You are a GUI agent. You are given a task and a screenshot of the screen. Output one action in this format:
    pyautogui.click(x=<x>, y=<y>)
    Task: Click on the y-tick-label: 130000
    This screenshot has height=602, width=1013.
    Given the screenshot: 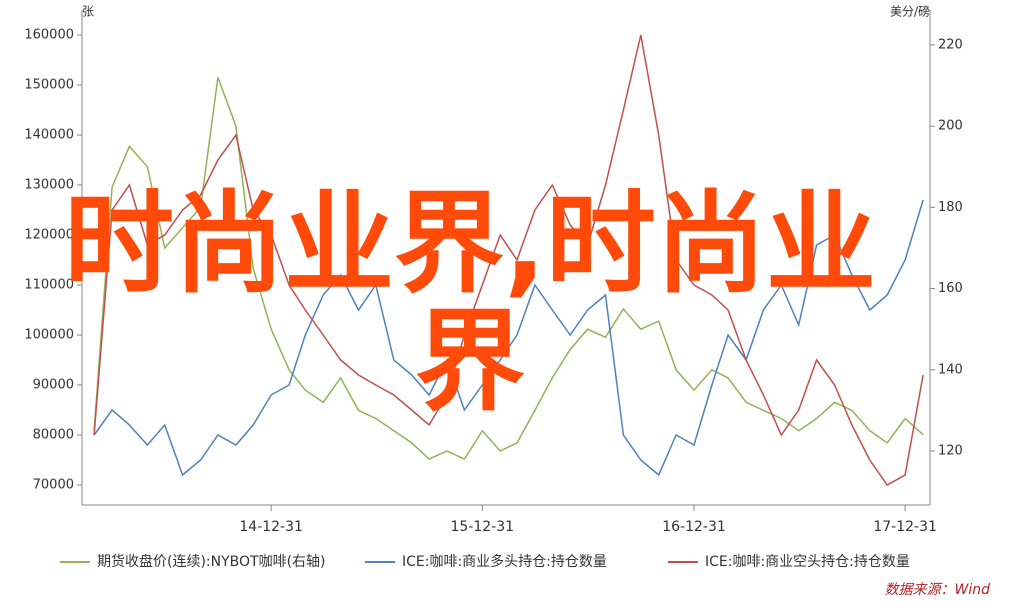 What is the action you would take?
    pyautogui.click(x=49, y=185)
    